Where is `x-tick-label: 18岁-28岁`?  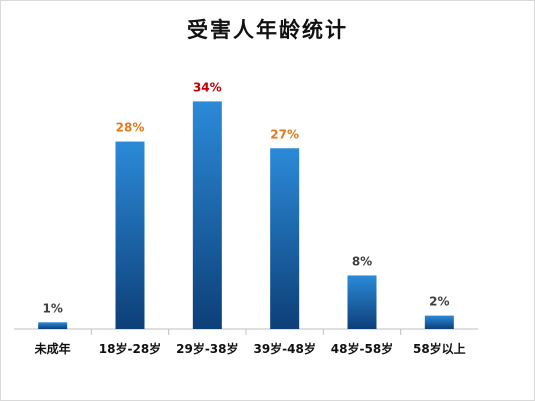
x-tick-label: 18岁-28岁 is located at coordinates (130, 348).